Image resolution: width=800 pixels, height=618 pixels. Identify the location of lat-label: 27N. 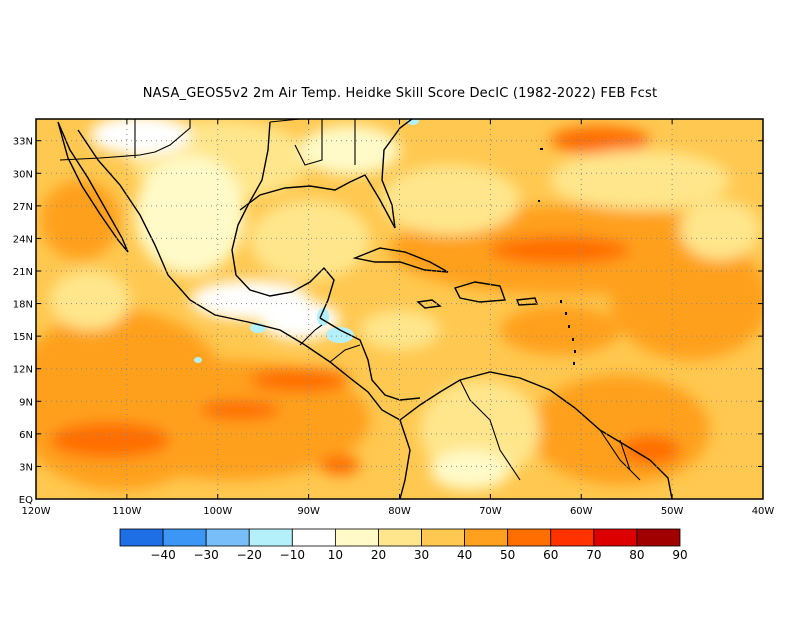
(23, 207).